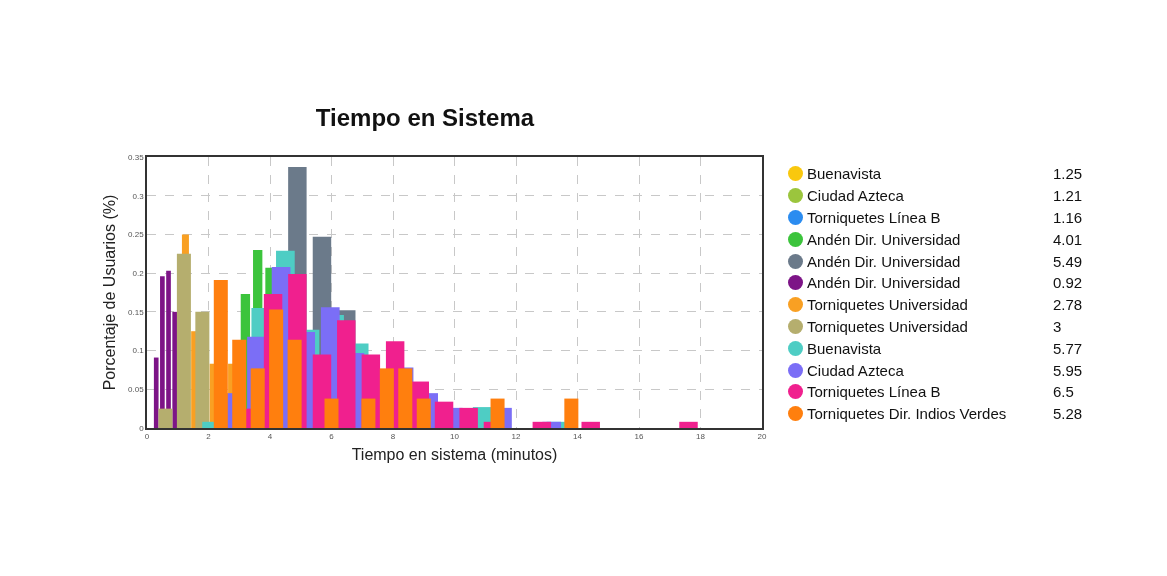  Describe the element at coordinates (209, 437) in the screenshot. I see `x-tick-label: 2` at that location.